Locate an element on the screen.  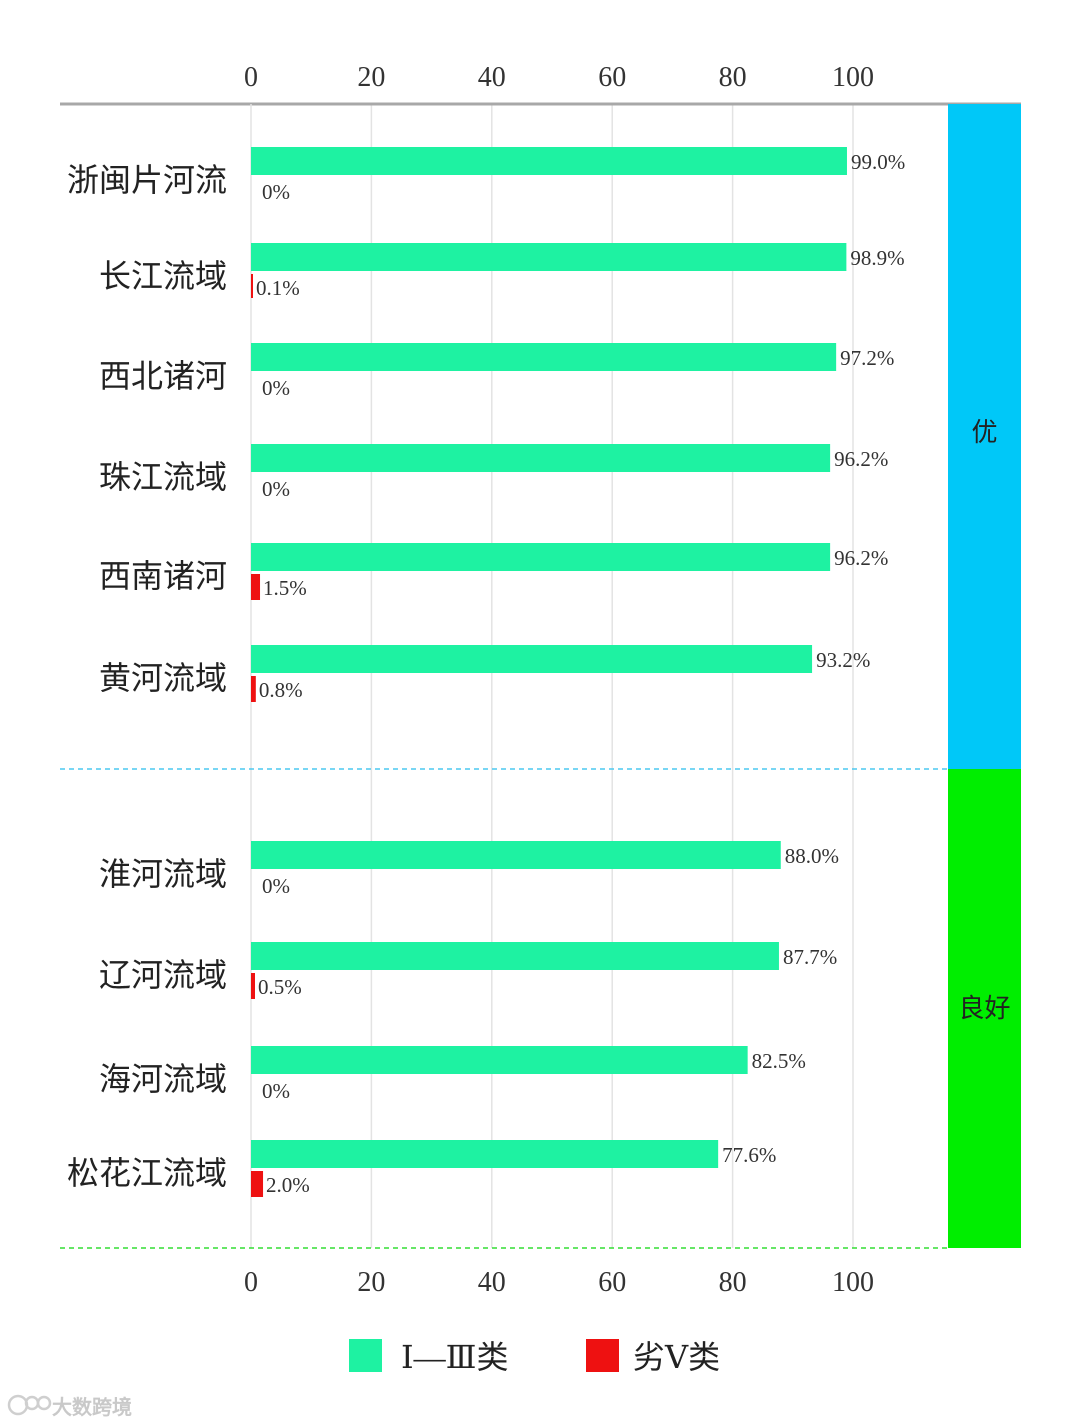
legend-label: Ⅰ—Ⅲ类 is located at coordinates (455, 1357).